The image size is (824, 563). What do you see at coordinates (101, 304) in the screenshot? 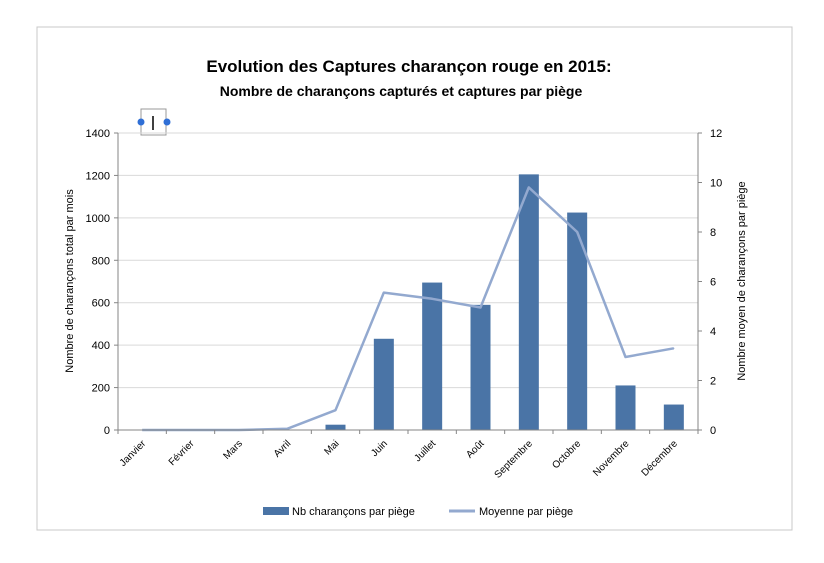
I see `y-tick-label: 600` at bounding box center [101, 304].